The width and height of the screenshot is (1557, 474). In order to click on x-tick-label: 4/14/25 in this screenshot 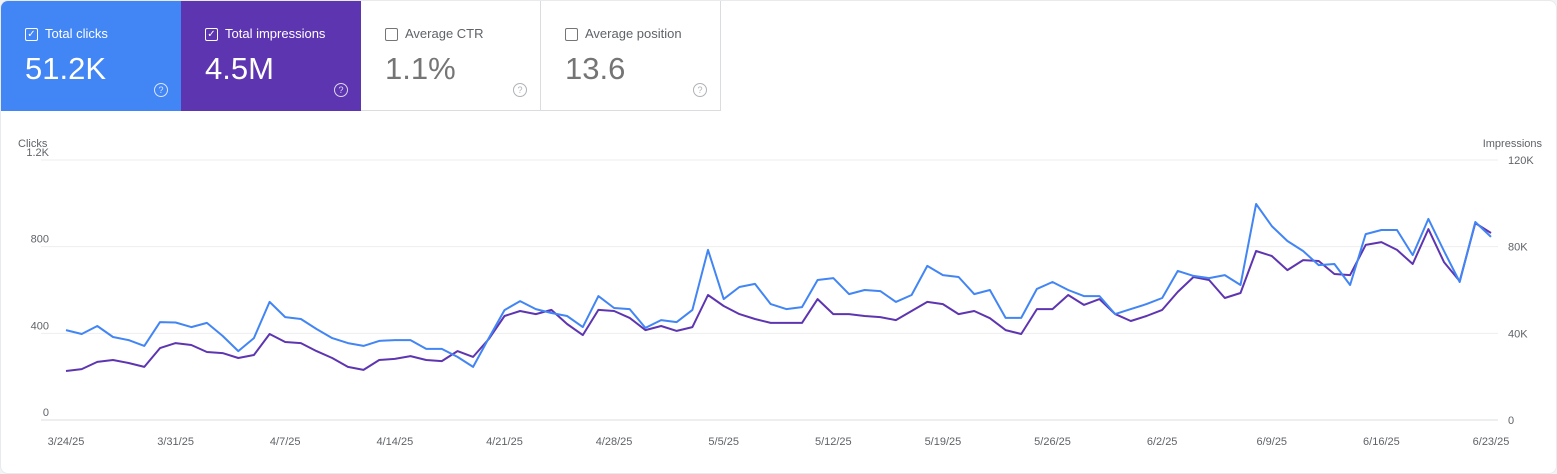, I will do `click(394, 442)`.